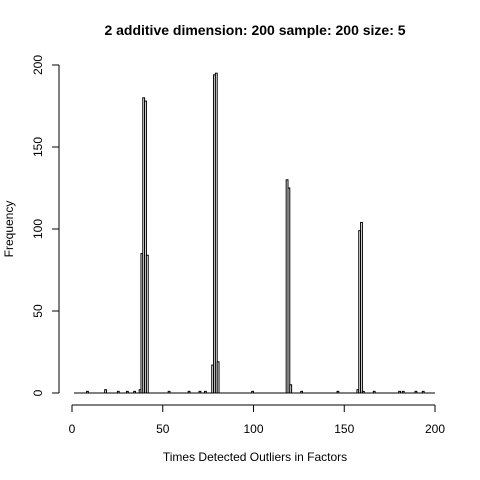 This screenshot has height=480, width=480. What do you see at coordinates (72, 429) in the screenshot?
I see `x-tick-label-0: 0` at bounding box center [72, 429].